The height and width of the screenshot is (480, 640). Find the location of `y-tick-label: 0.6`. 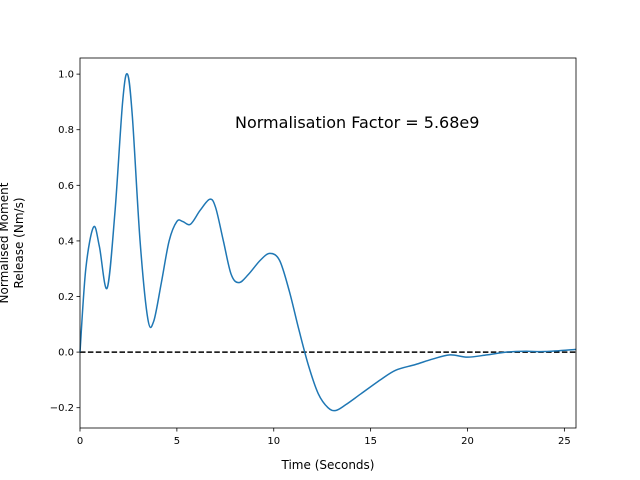

y-tick-label: 0.6 is located at coordinates (66, 186).